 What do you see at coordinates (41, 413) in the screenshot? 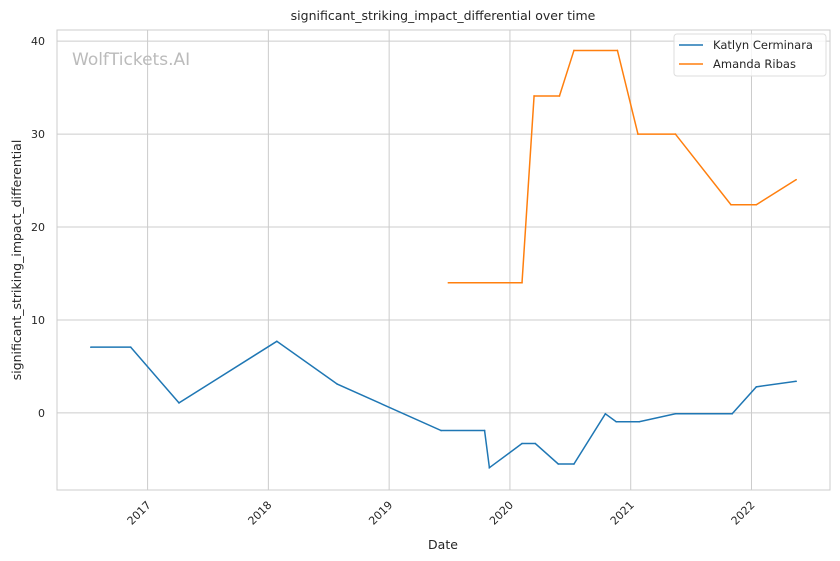
I see `y-tick-label: 0` at bounding box center [41, 413].